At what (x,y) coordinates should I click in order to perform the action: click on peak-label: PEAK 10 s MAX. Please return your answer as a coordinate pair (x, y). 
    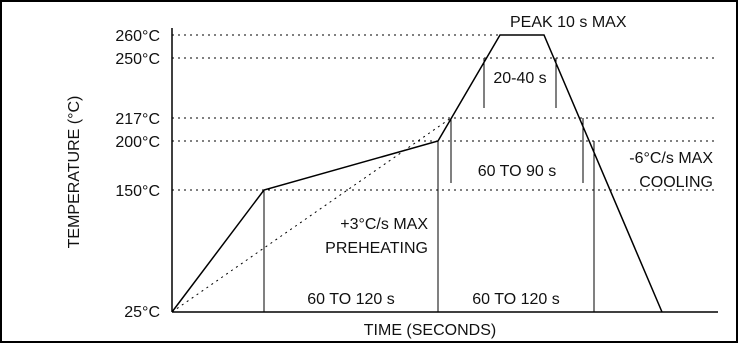
    Looking at the image, I should click on (568, 22).